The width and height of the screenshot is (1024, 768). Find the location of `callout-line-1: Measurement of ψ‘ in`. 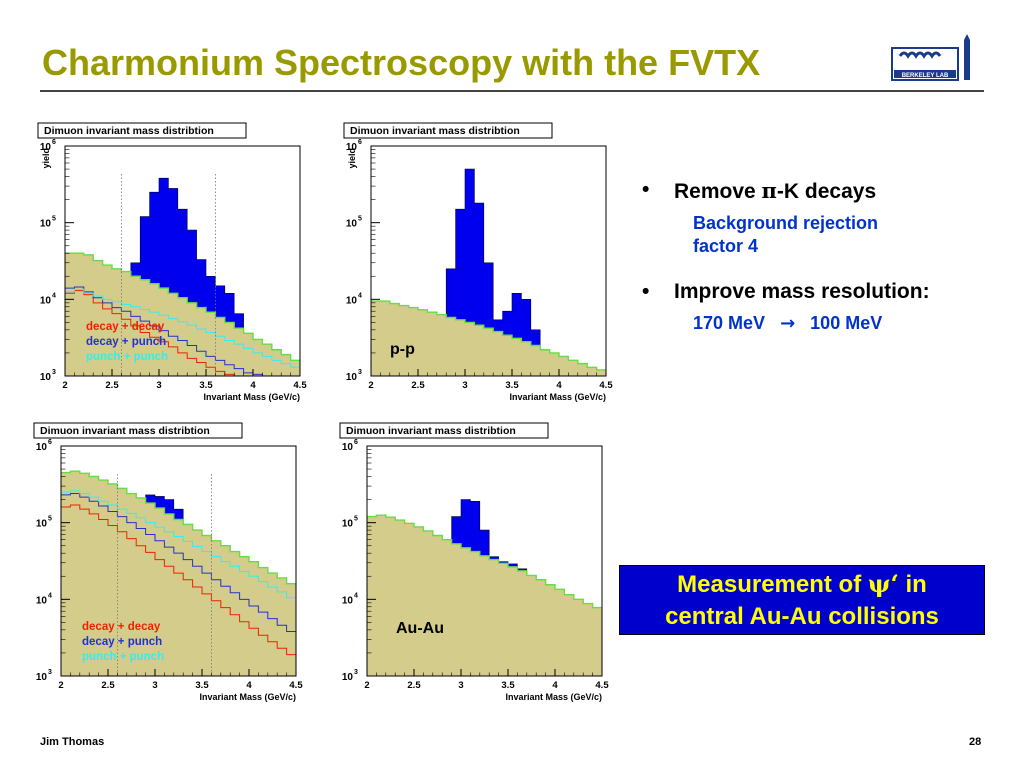

callout-line-1: Measurement of ψ‘ in is located at coordinates (802, 584).